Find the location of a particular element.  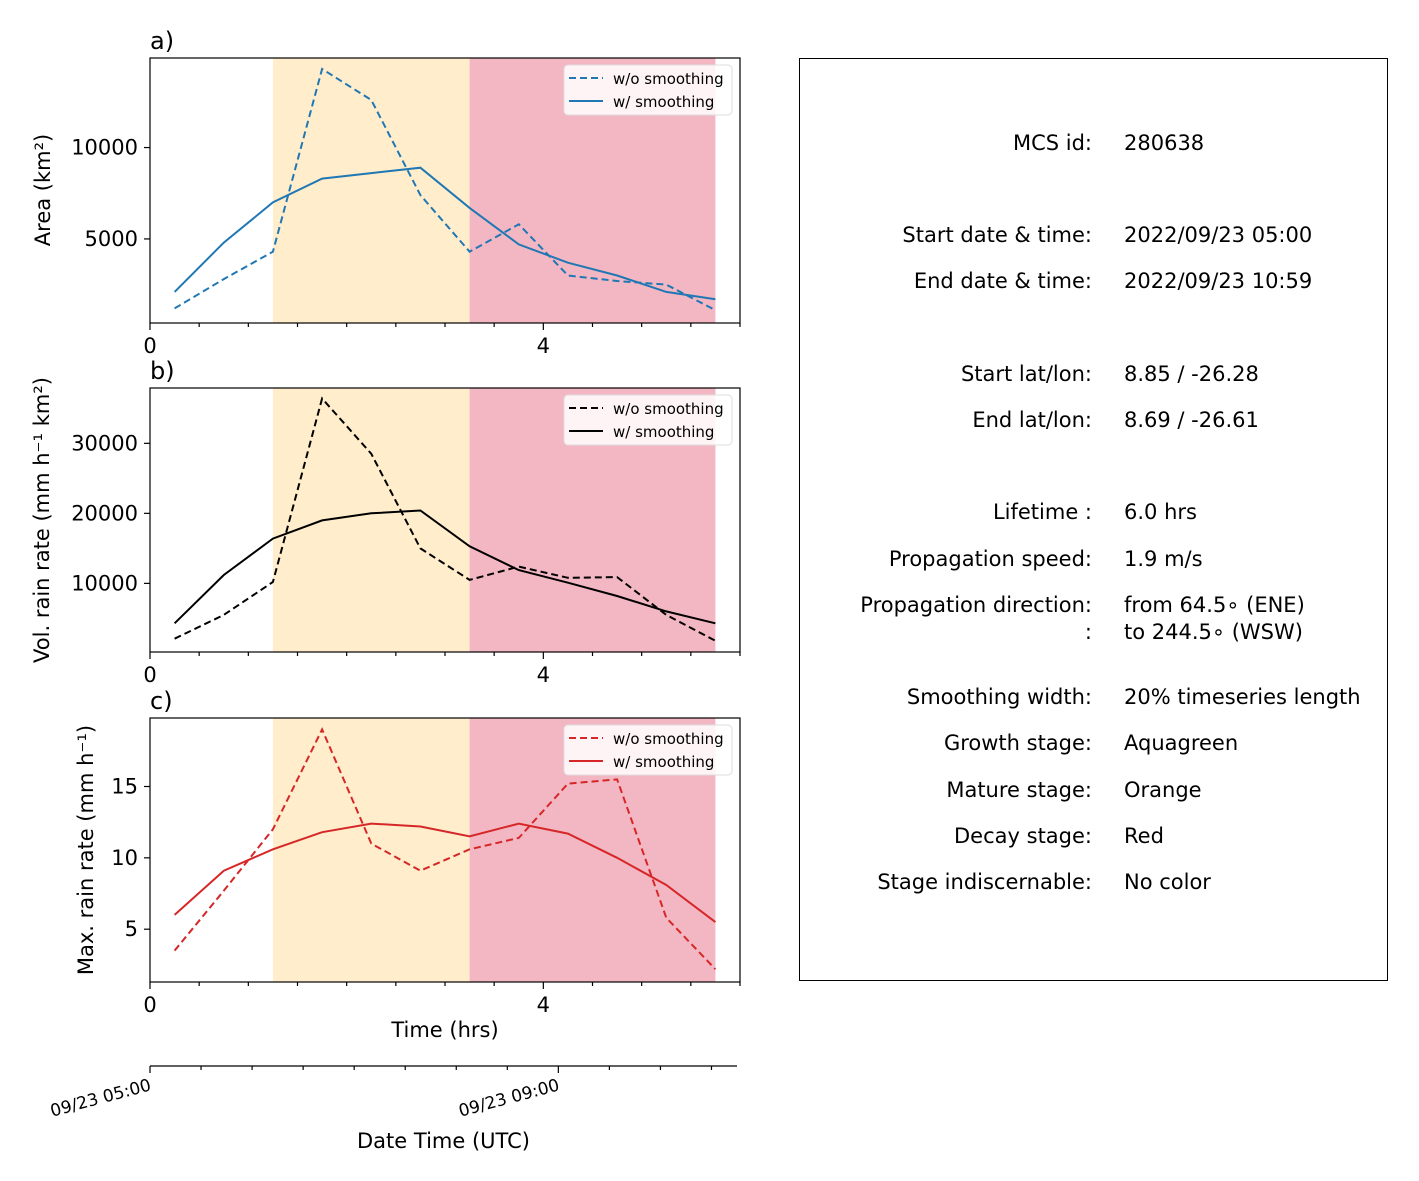

growth-stage-label: Growth stage: is located at coordinates (1017, 743).